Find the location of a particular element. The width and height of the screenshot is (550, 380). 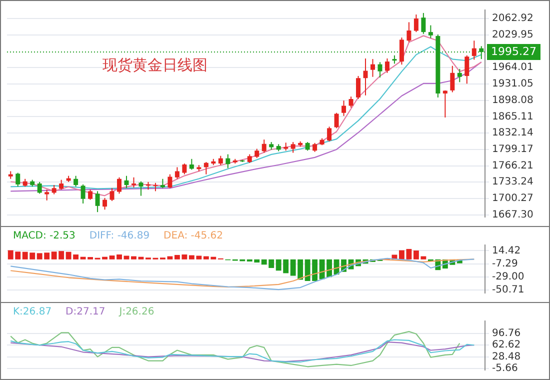

y-tick-label: 2029.95 is located at coordinates (513, 34).